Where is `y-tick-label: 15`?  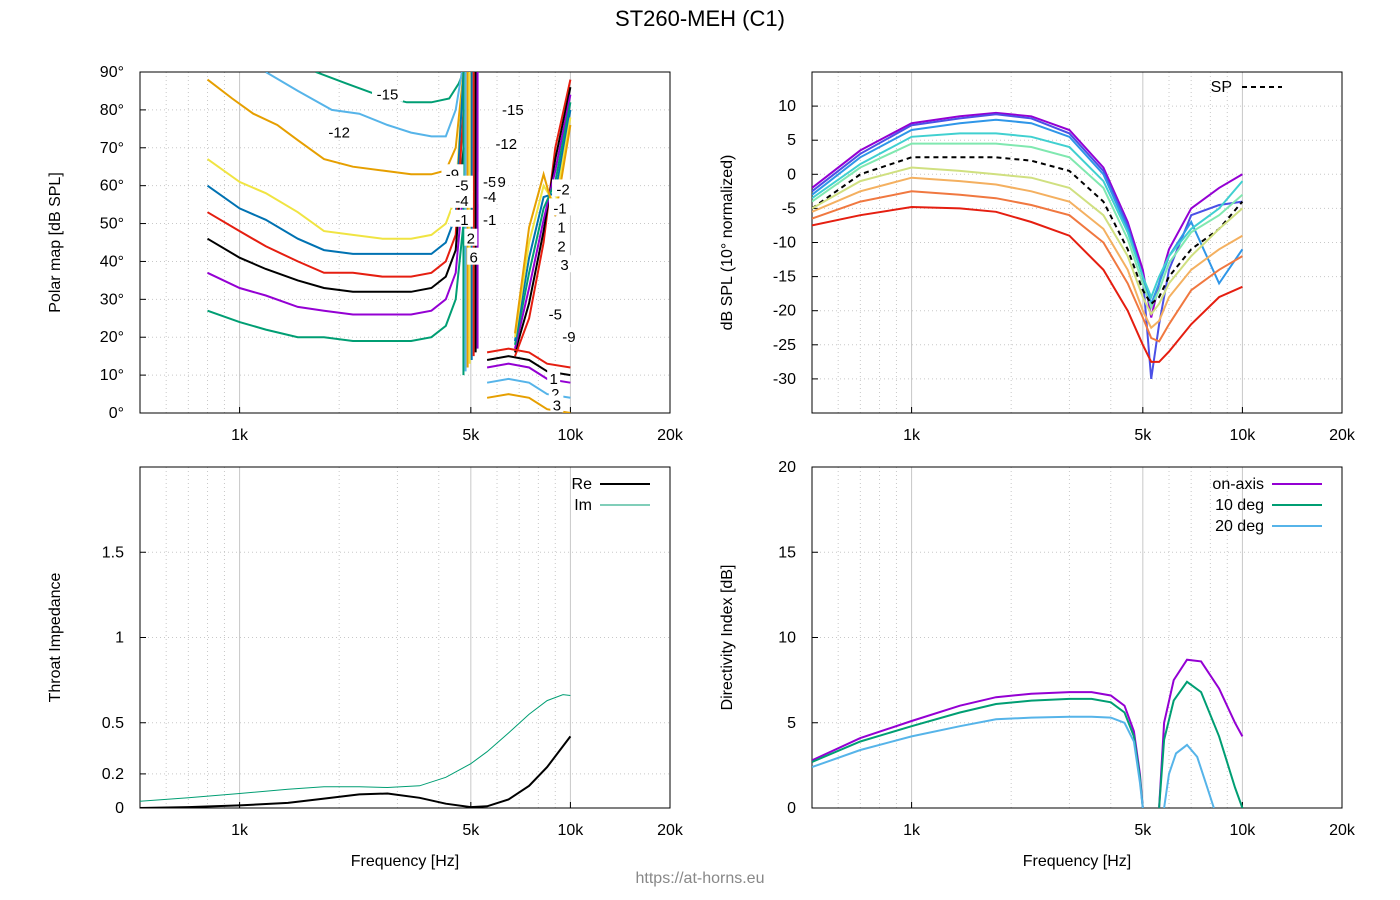 y-tick-label: 15 is located at coordinates (787, 552).